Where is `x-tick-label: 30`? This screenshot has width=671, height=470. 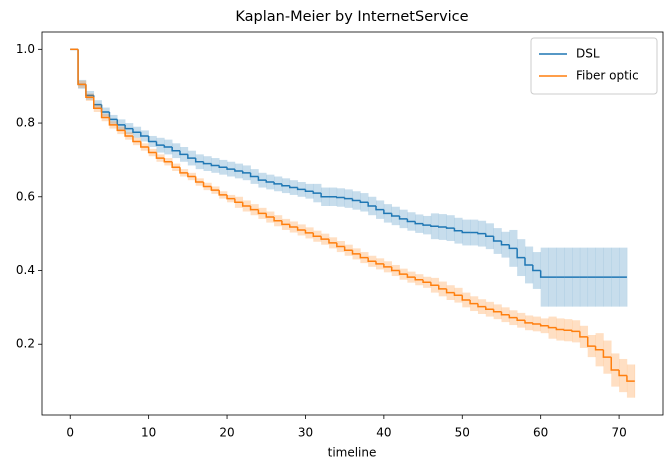 x-tick-label: 30 is located at coordinates (305, 433).